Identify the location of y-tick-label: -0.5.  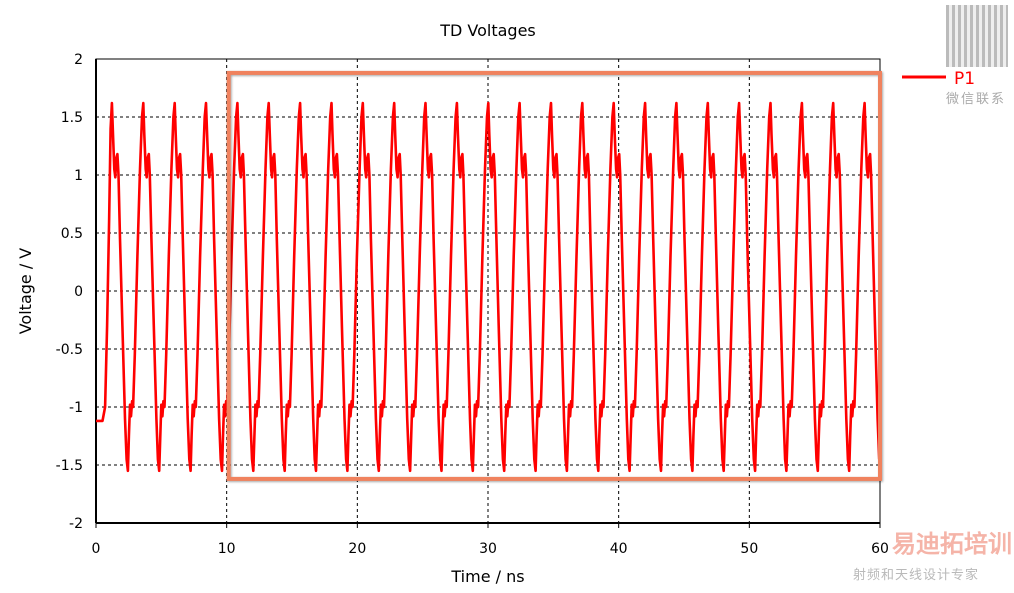
(69, 350).